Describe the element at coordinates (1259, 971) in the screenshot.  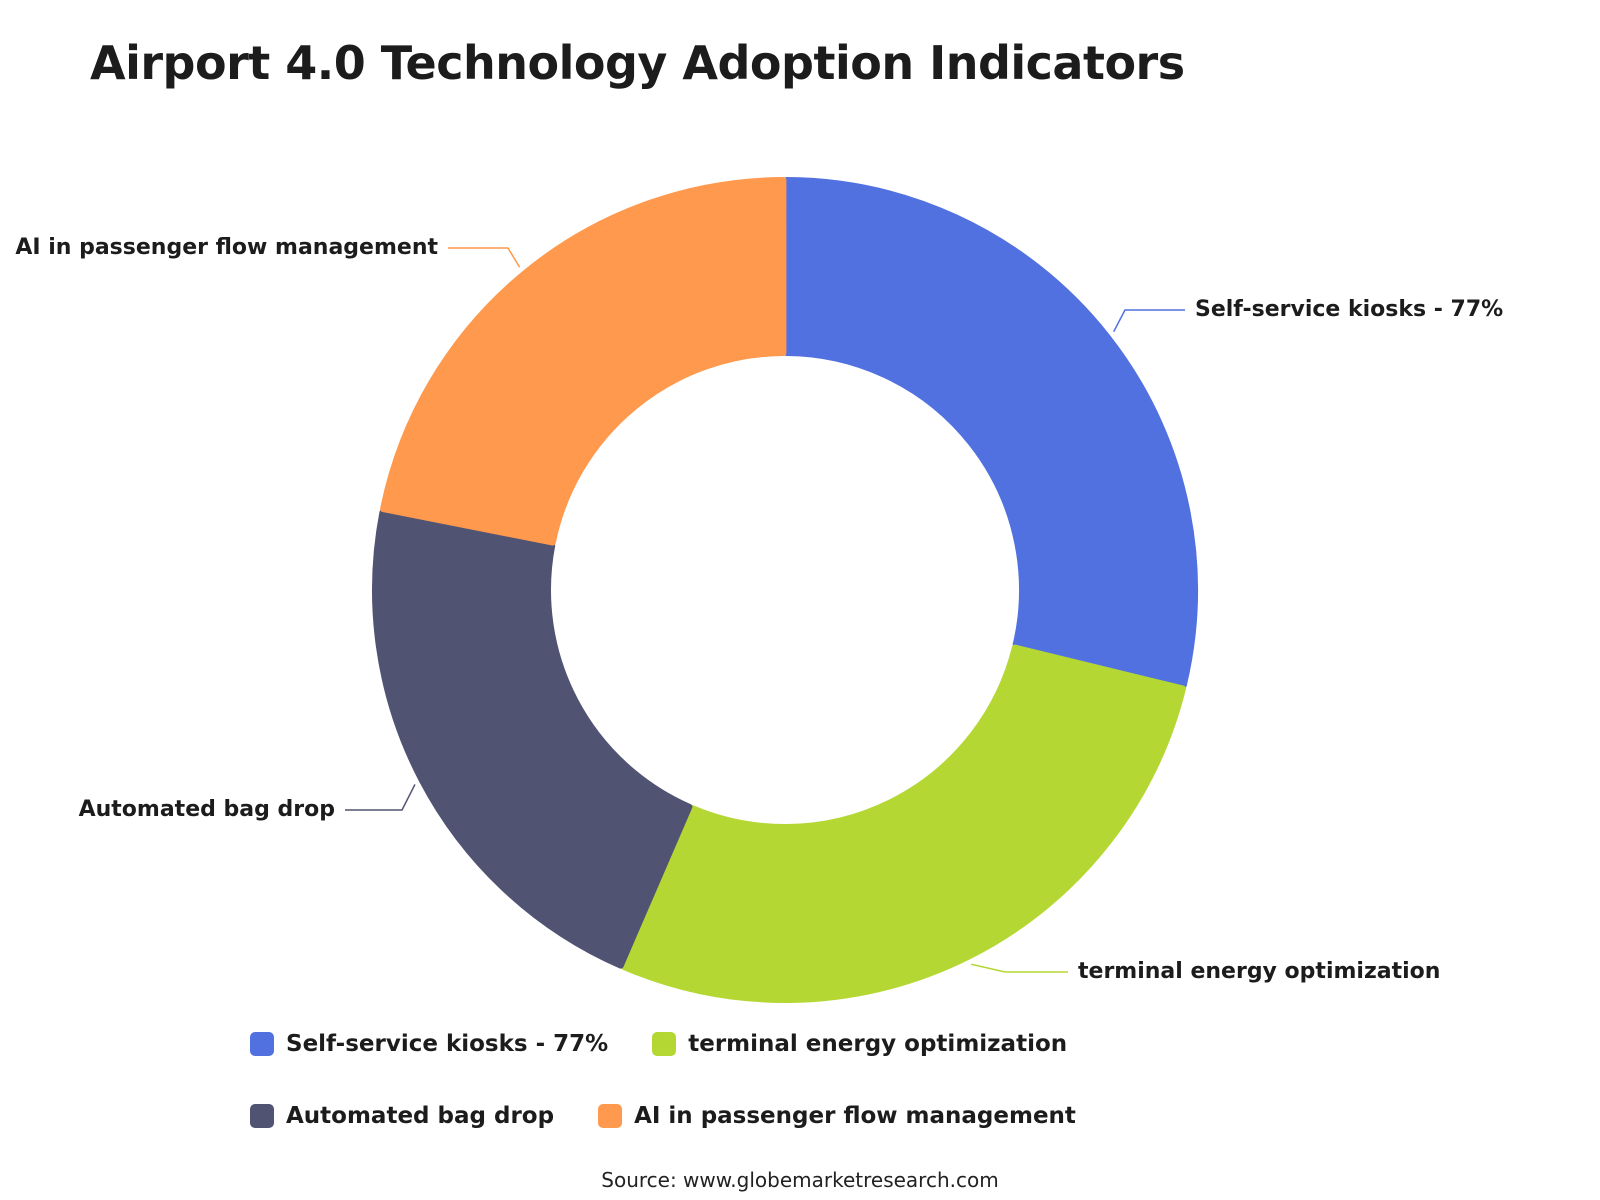
I see `slice-label-2: terminal energy optimization` at that location.